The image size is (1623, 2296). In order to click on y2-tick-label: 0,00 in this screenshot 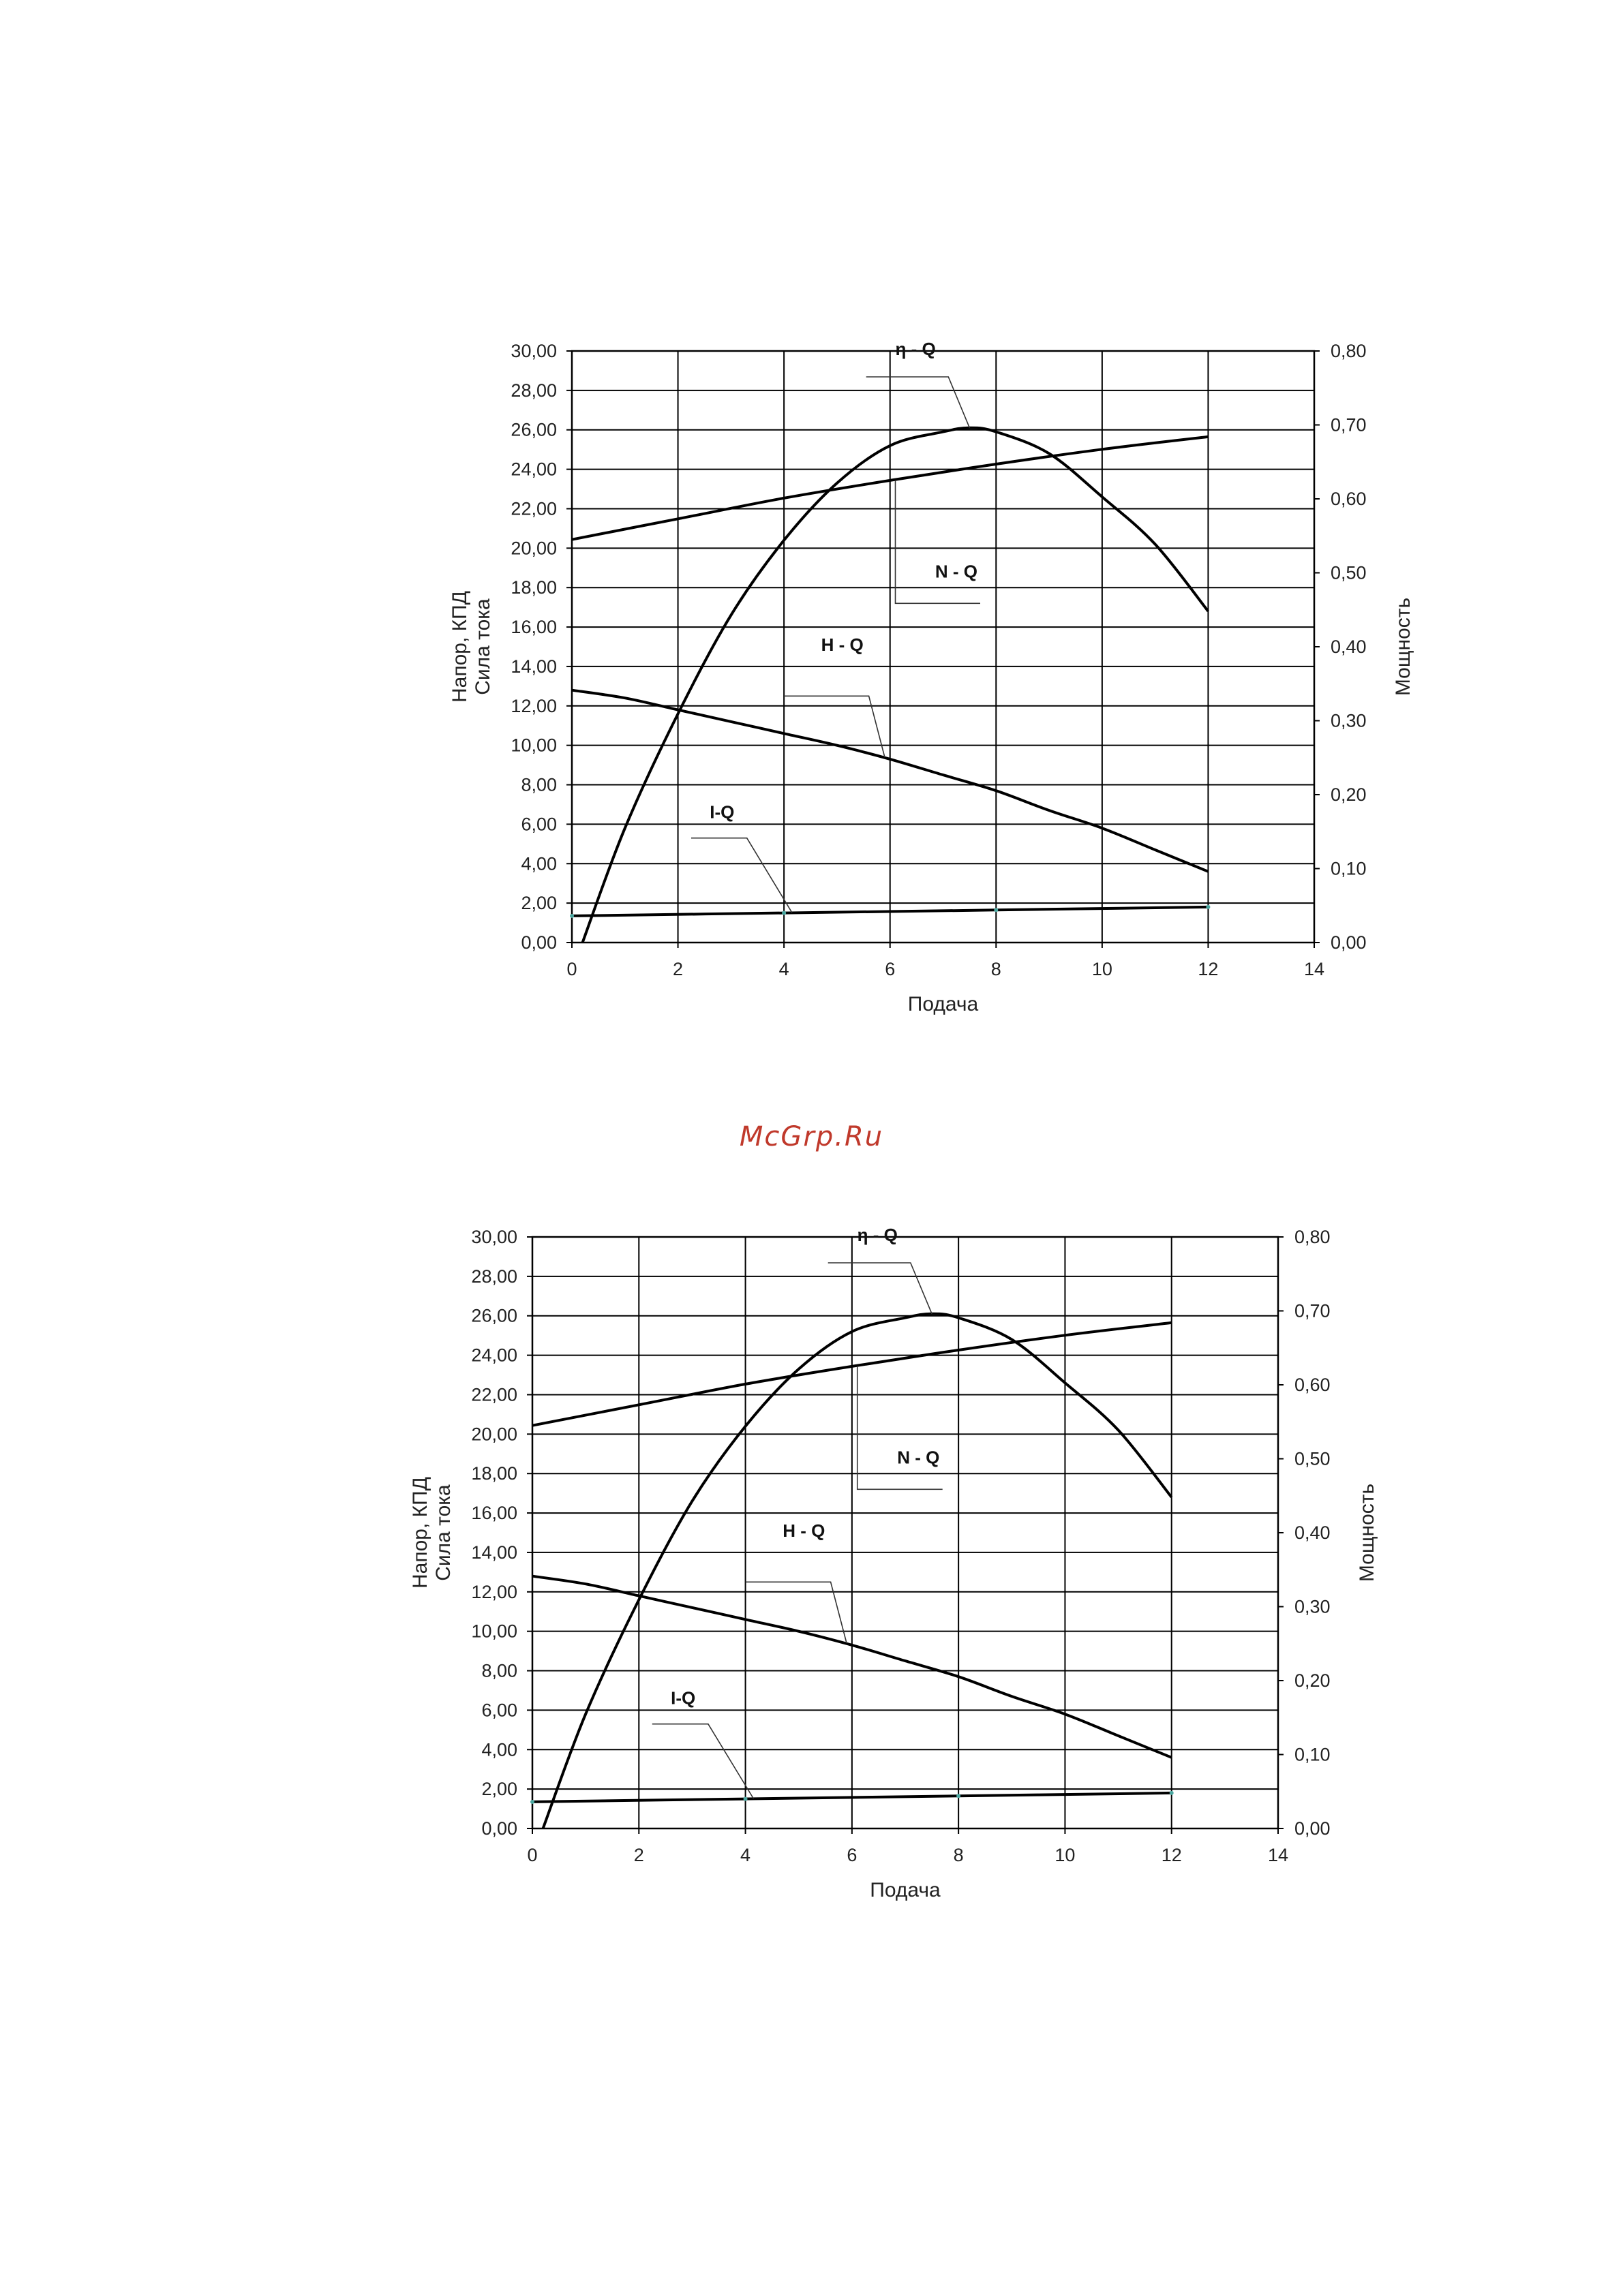, I will do `click(1349, 943)`.